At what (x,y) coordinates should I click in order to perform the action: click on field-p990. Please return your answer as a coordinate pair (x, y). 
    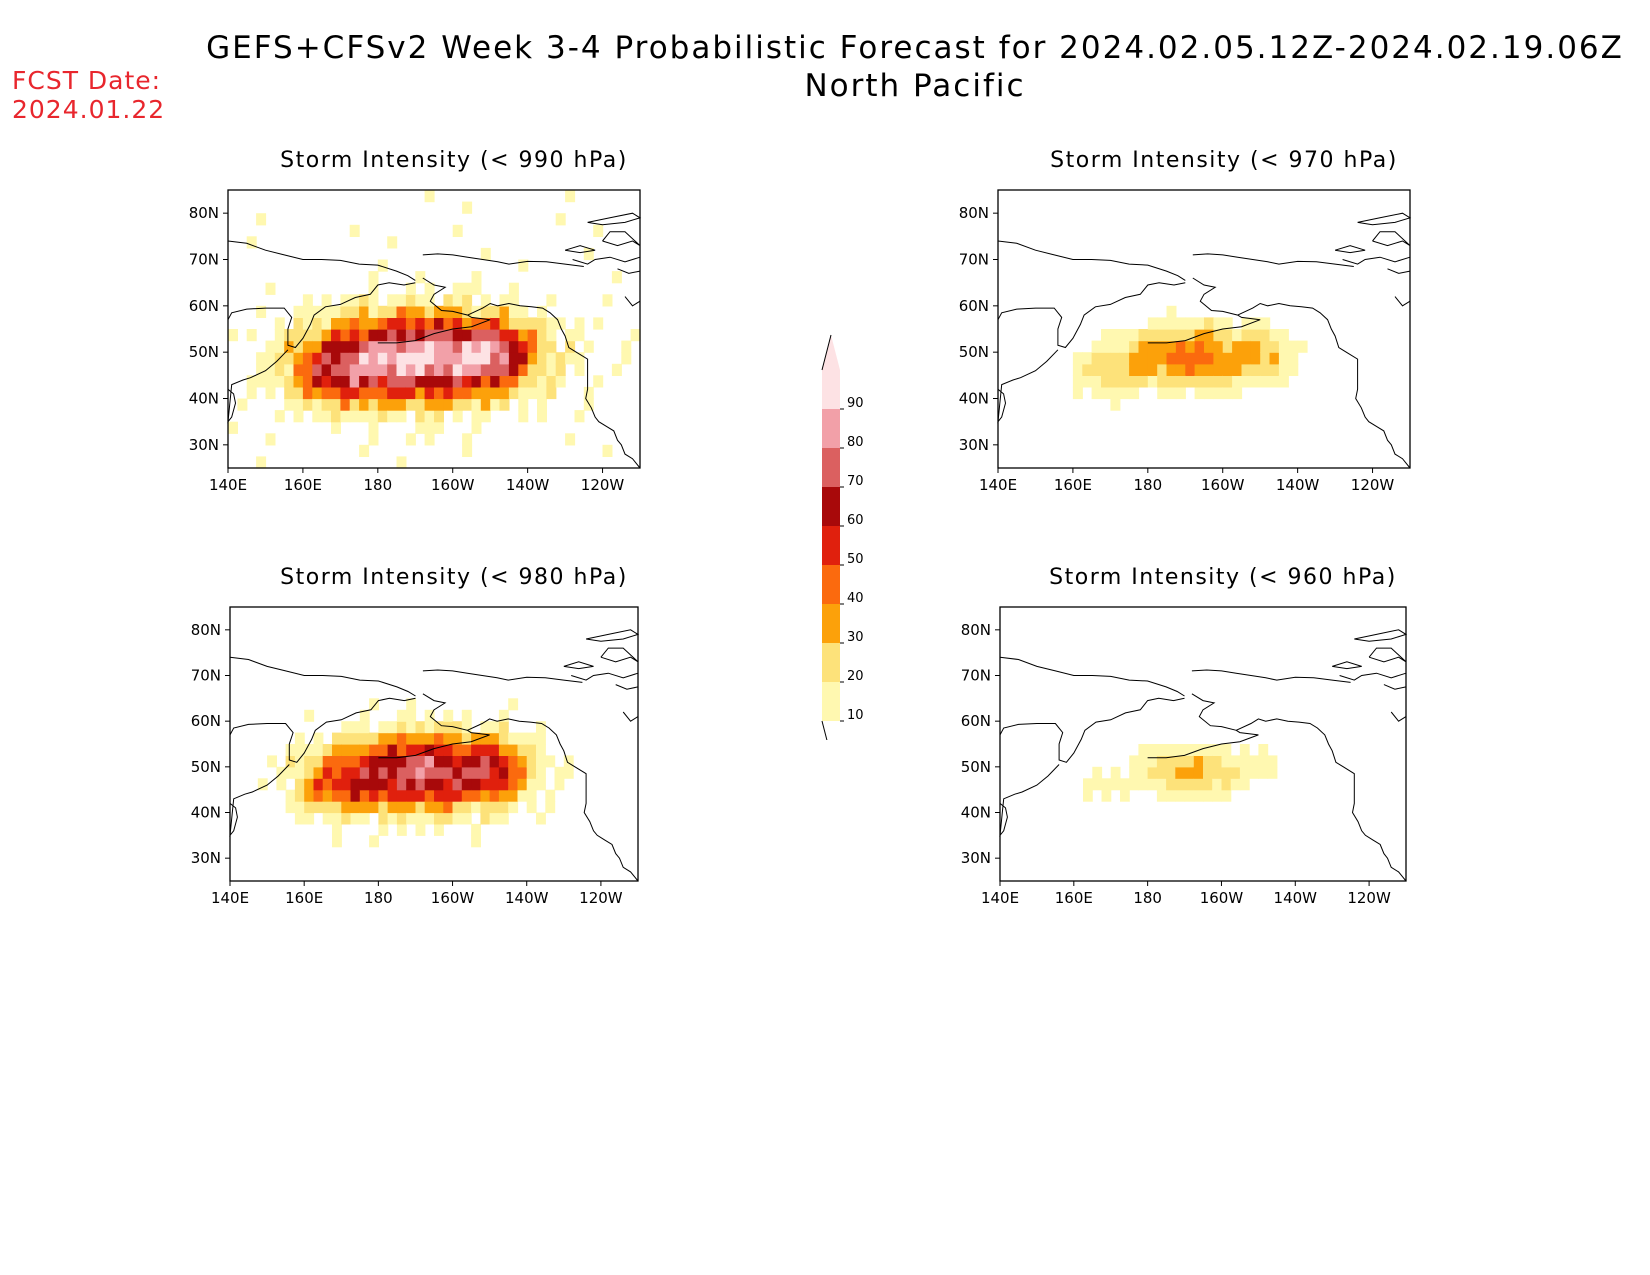
    Looking at the image, I should click on (434, 329).